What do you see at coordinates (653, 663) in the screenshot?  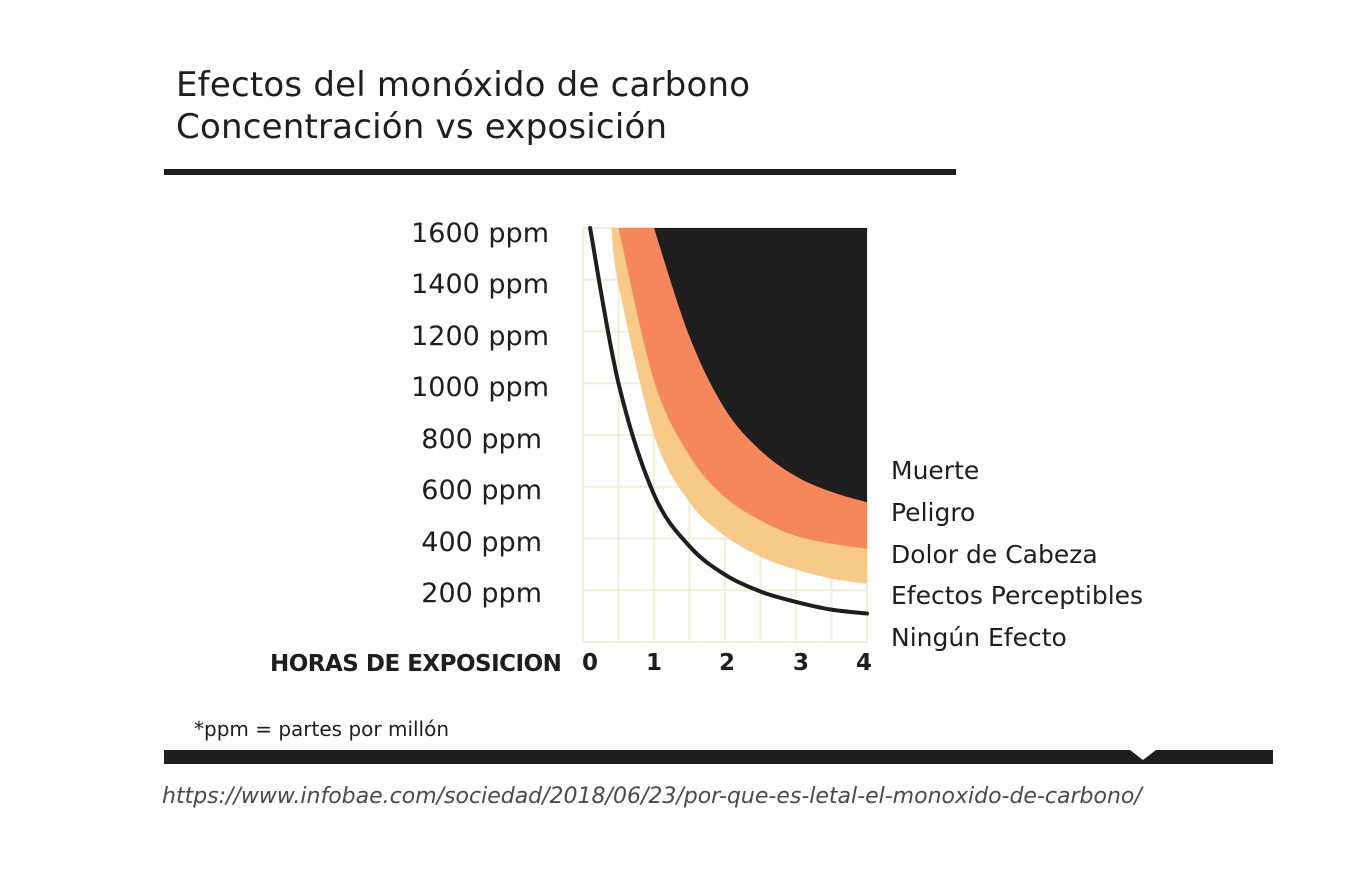 I see `x-tick-label: 1` at bounding box center [653, 663].